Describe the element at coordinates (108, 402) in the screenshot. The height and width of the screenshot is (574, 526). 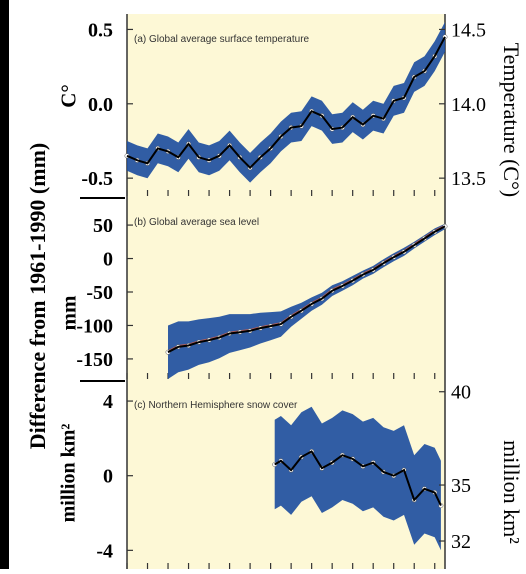
I see `y-tick-label-left: 4` at that location.